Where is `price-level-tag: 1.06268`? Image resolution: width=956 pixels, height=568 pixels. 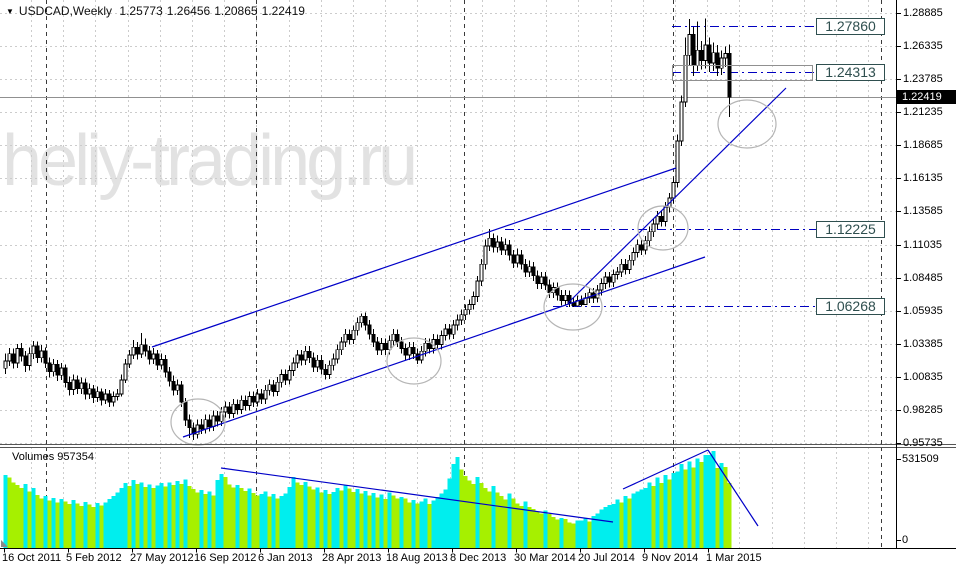
price-level-tag: 1.06268 is located at coordinates (850, 306).